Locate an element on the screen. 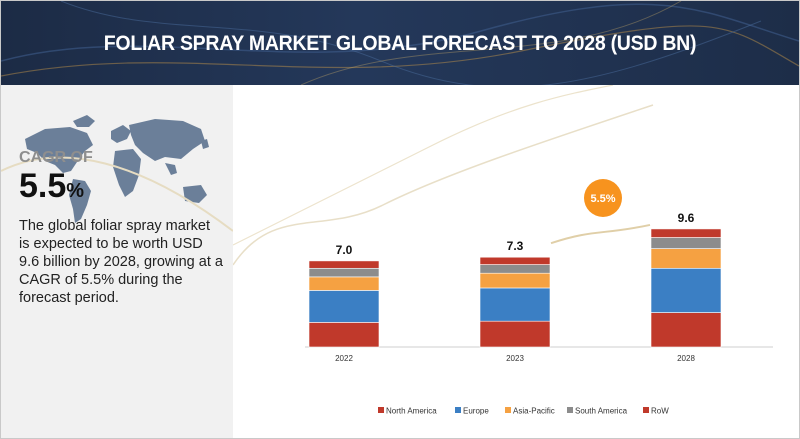  bar-segment-row-2028 is located at coordinates (686, 233).